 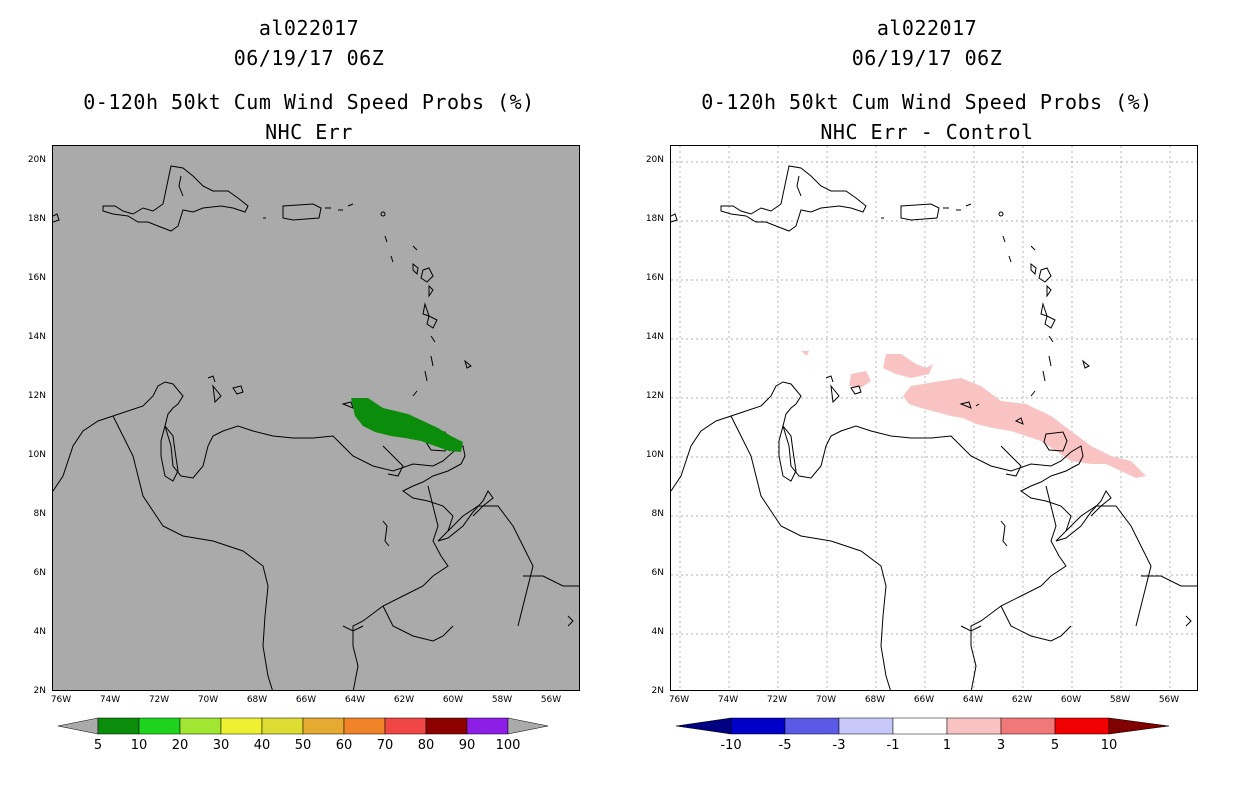 What do you see at coordinates (927, 132) in the screenshot?
I see `panel-subtitle: NHC Err - Control` at bounding box center [927, 132].